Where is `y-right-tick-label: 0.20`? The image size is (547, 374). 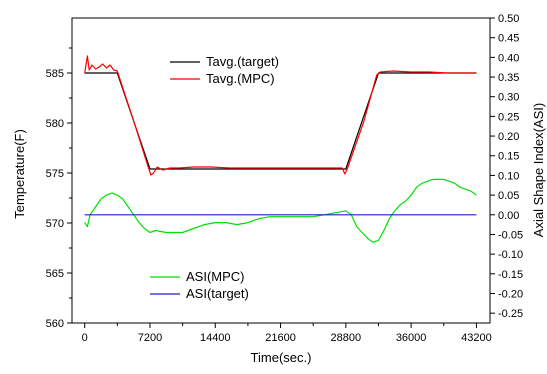
y-right-tick-label: 0.20 is located at coordinates (508, 137).